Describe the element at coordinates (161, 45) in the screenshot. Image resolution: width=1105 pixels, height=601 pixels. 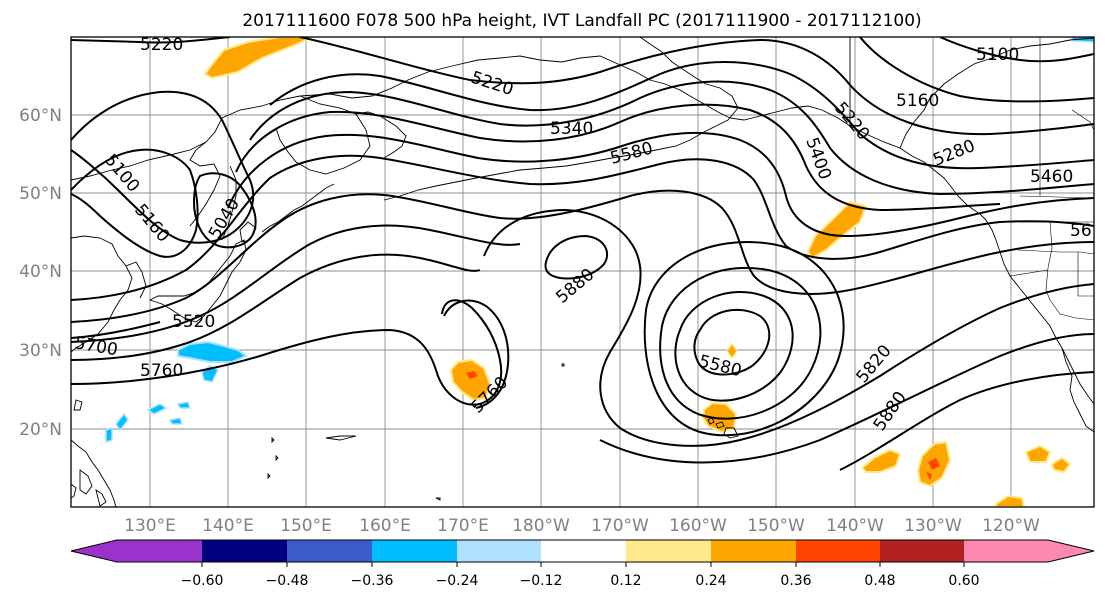
I see `contour-label: 5220` at that location.